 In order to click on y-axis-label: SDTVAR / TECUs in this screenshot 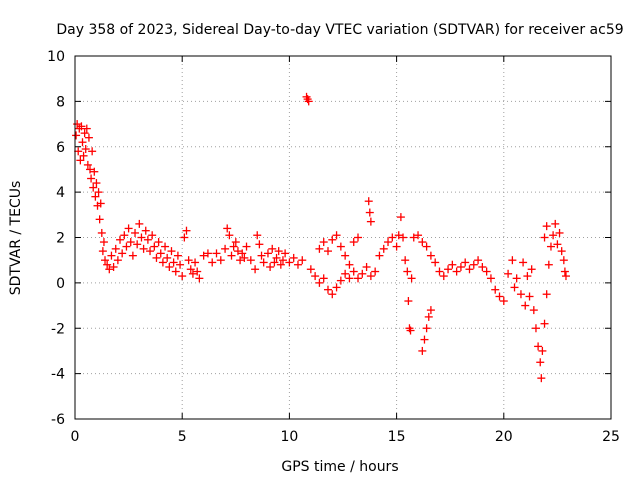, I will do `click(16, 238)`.